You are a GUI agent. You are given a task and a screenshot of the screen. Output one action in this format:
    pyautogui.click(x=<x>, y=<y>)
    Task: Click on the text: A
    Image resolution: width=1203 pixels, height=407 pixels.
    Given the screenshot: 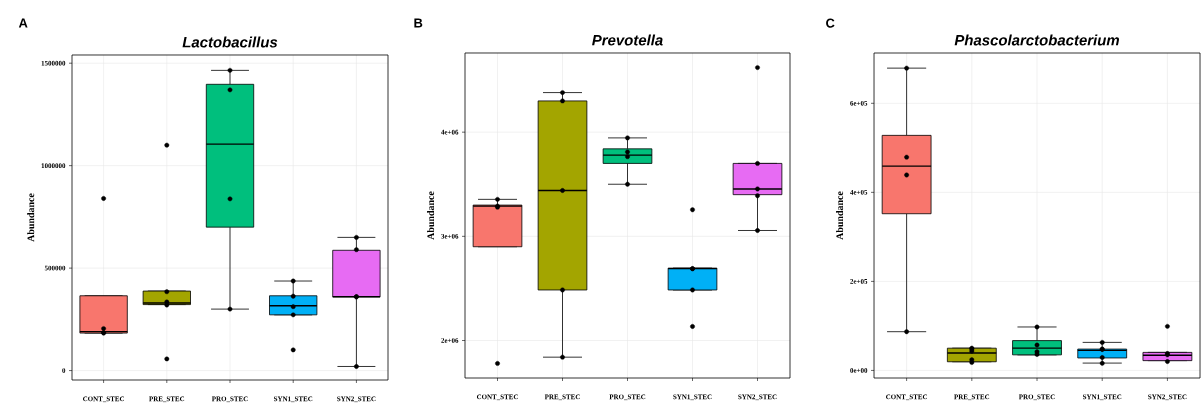 What is the action you would take?
    pyautogui.click(x=23, y=23)
    